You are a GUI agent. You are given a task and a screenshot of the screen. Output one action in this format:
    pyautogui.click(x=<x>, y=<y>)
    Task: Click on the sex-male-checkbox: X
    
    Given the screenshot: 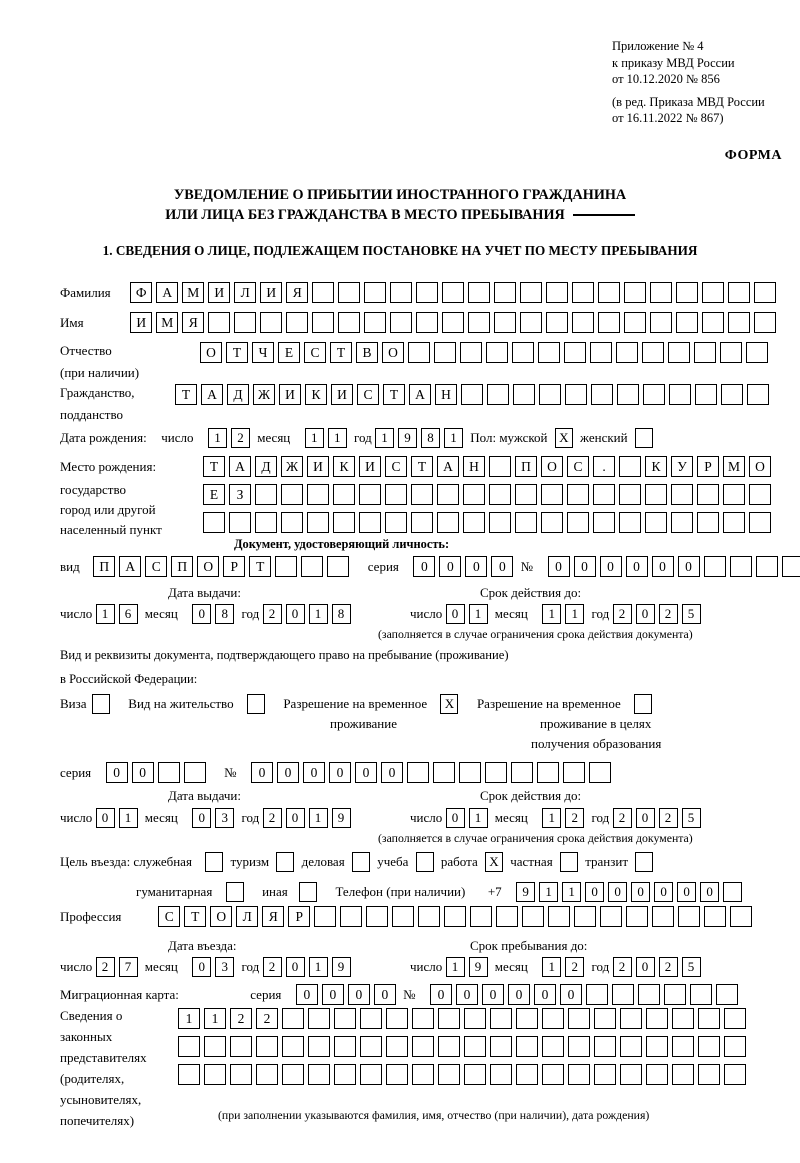 What is the action you would take?
    pyautogui.click(x=563, y=438)
    